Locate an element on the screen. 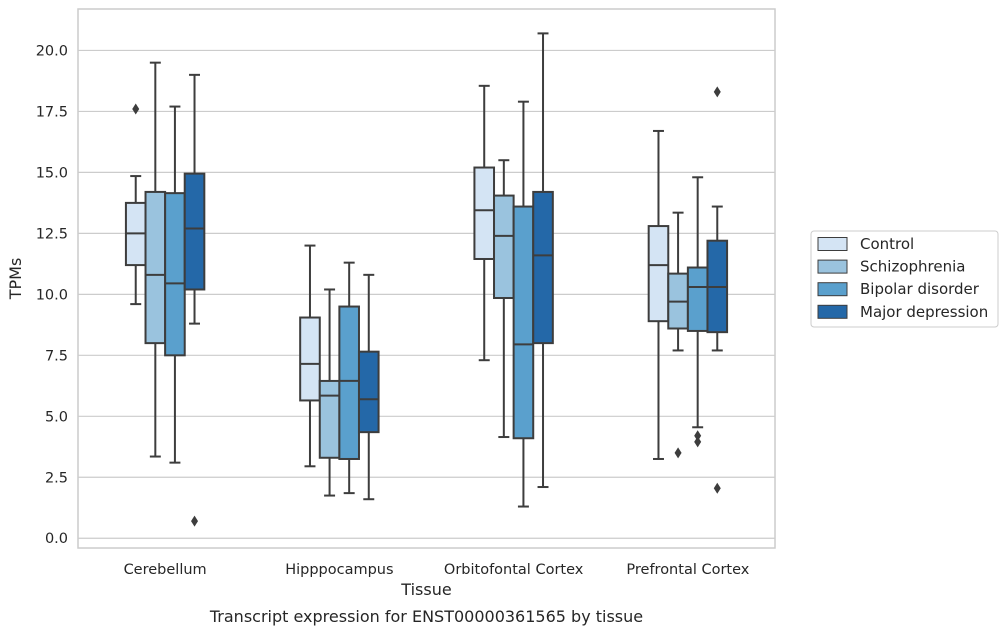 This screenshot has width=1007, height=634. legend-frame is located at coordinates (904, 279).